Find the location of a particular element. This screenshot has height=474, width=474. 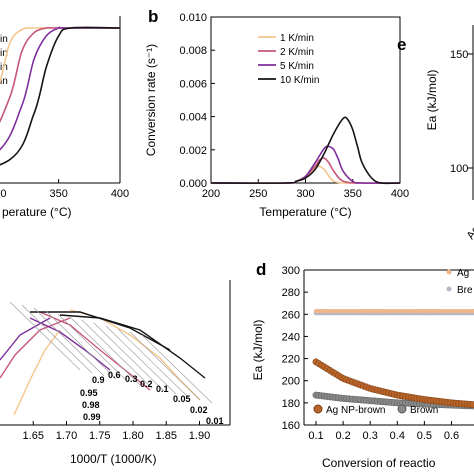

panel-c-conversion-label: 0.05 is located at coordinates (182, 399).